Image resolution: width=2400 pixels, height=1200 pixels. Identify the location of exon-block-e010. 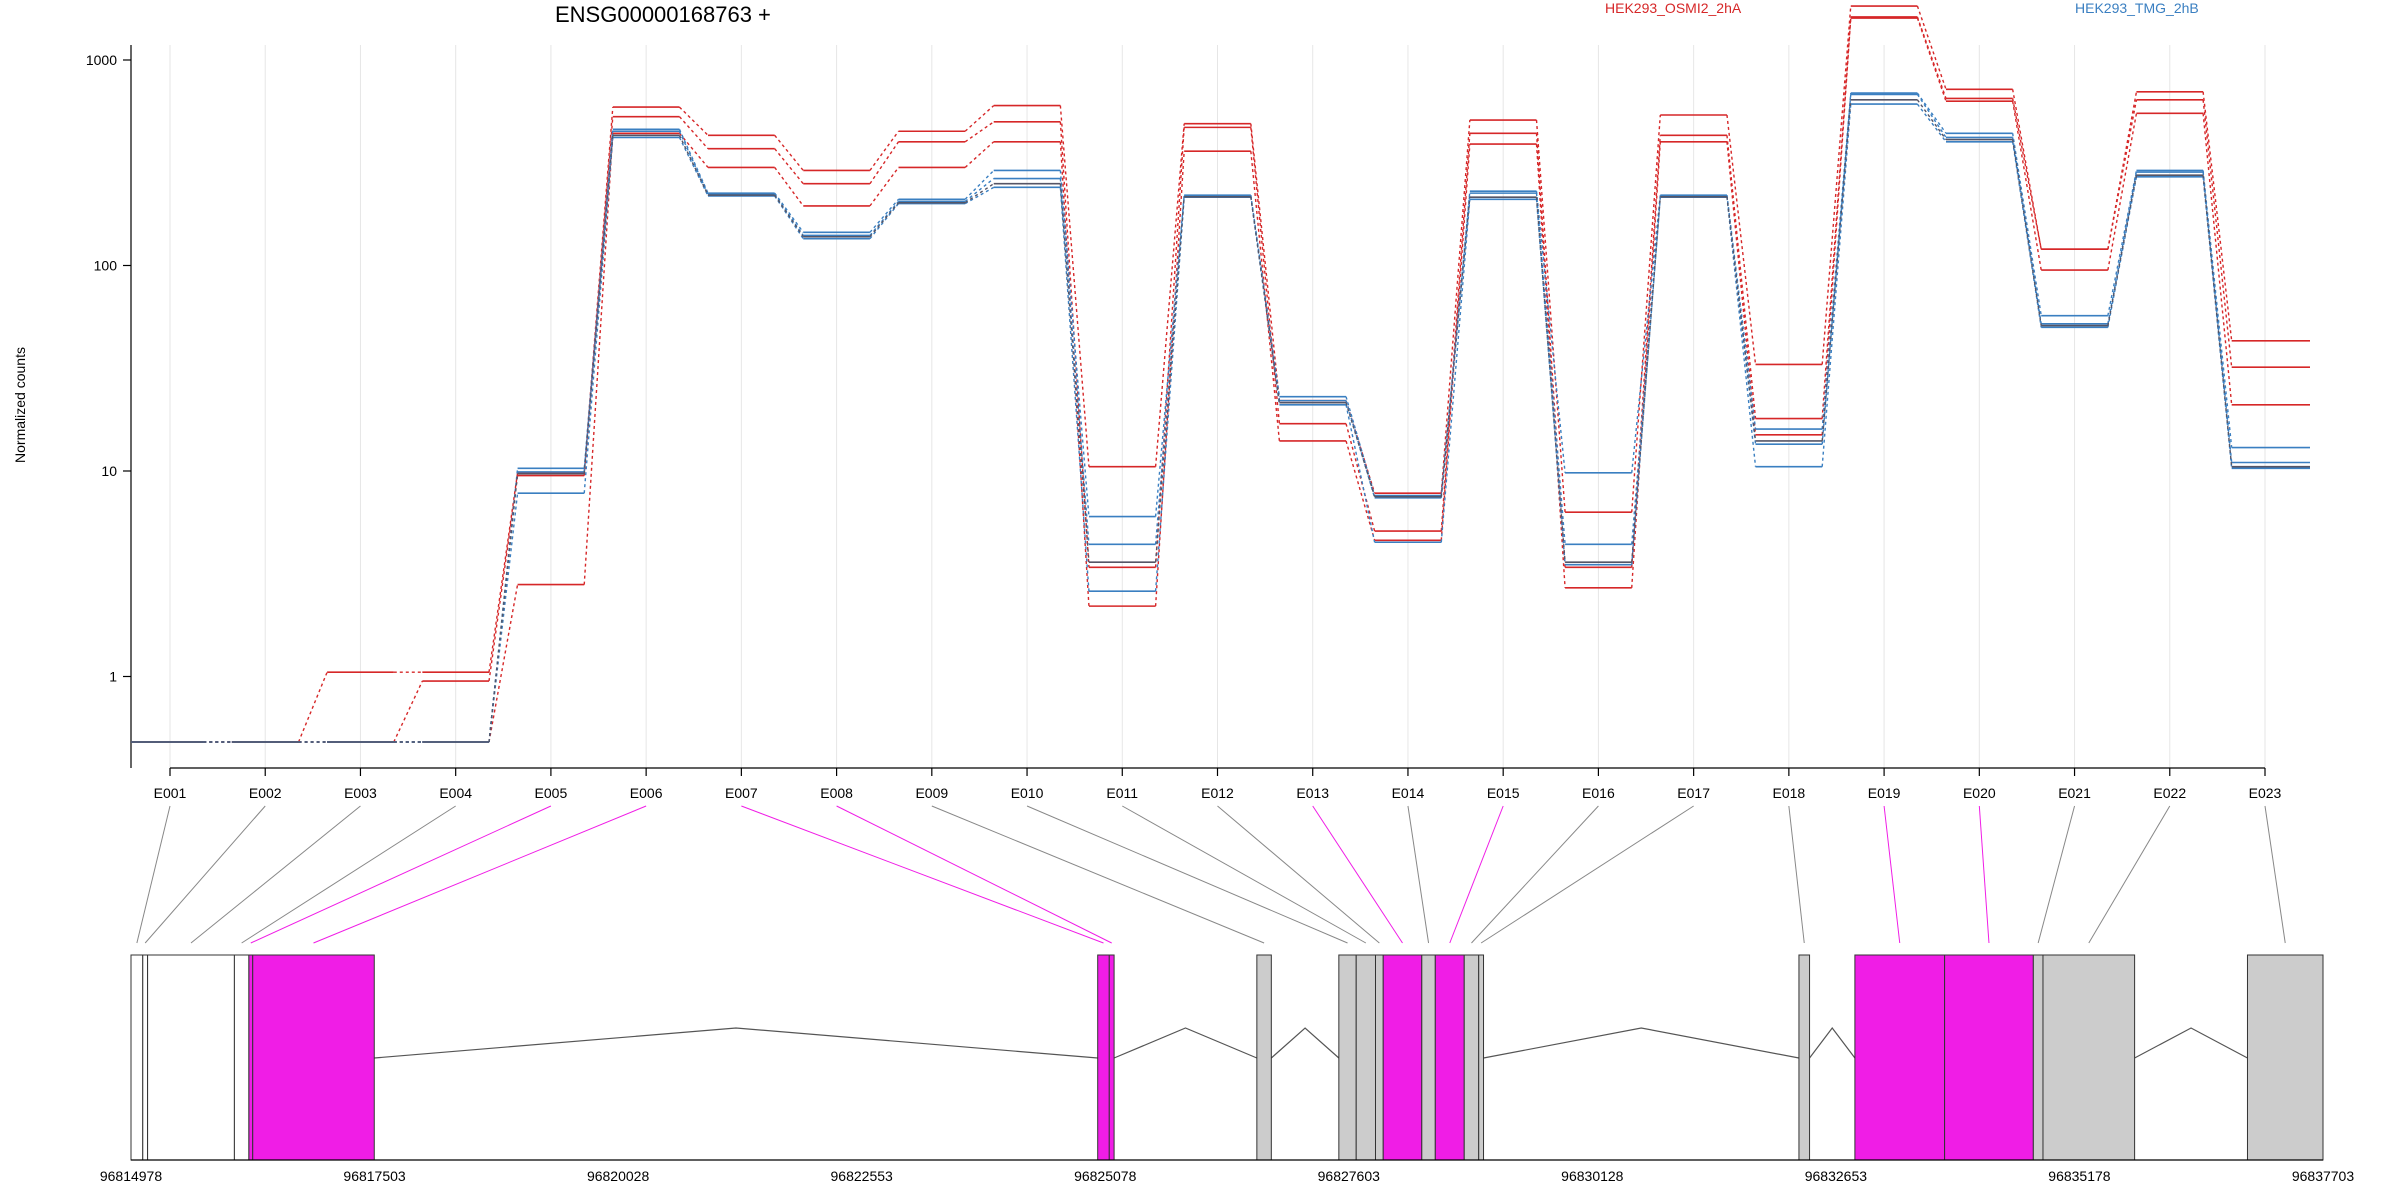
(1347, 1057).